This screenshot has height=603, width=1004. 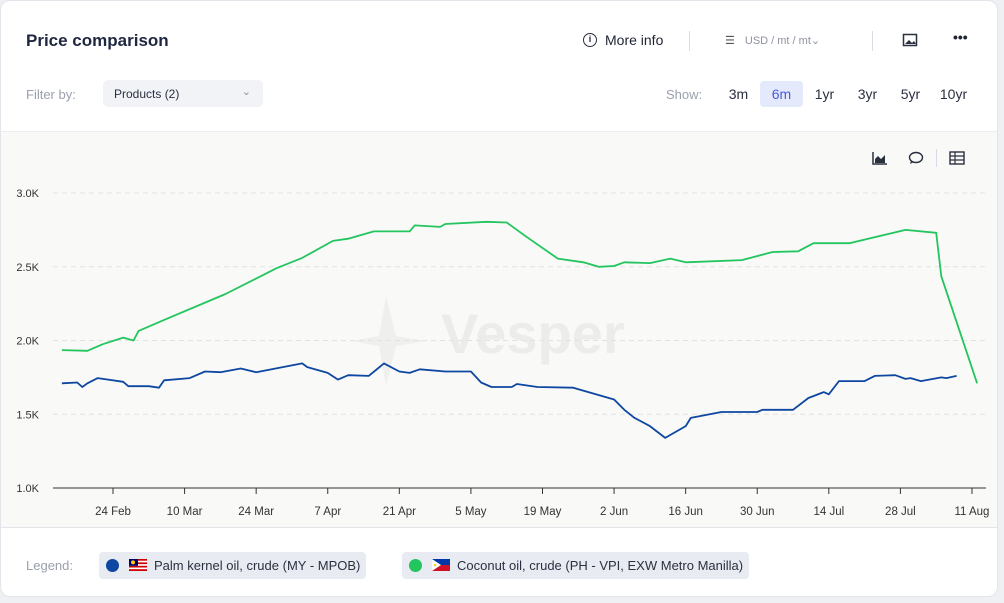 What do you see at coordinates (730, 41) in the screenshot?
I see `sliders-icon: ☰` at bounding box center [730, 41].